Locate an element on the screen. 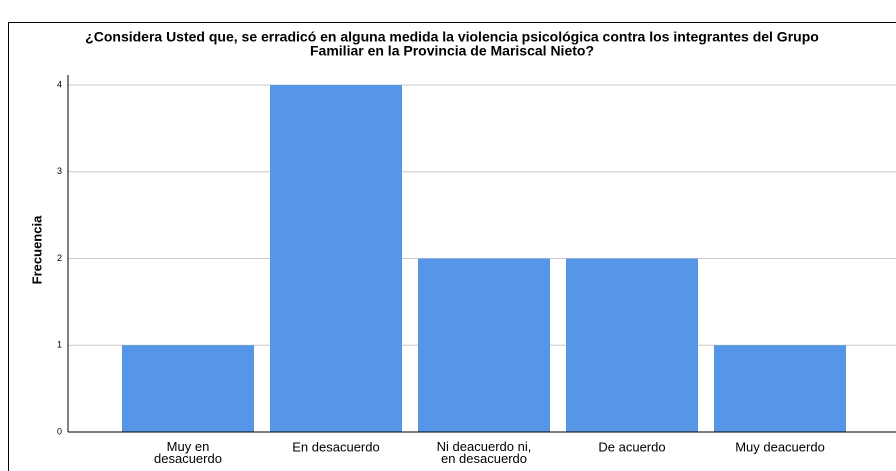  x-tick-label: Ni deacuerdo ni, en desacuerdo is located at coordinates (484, 452).